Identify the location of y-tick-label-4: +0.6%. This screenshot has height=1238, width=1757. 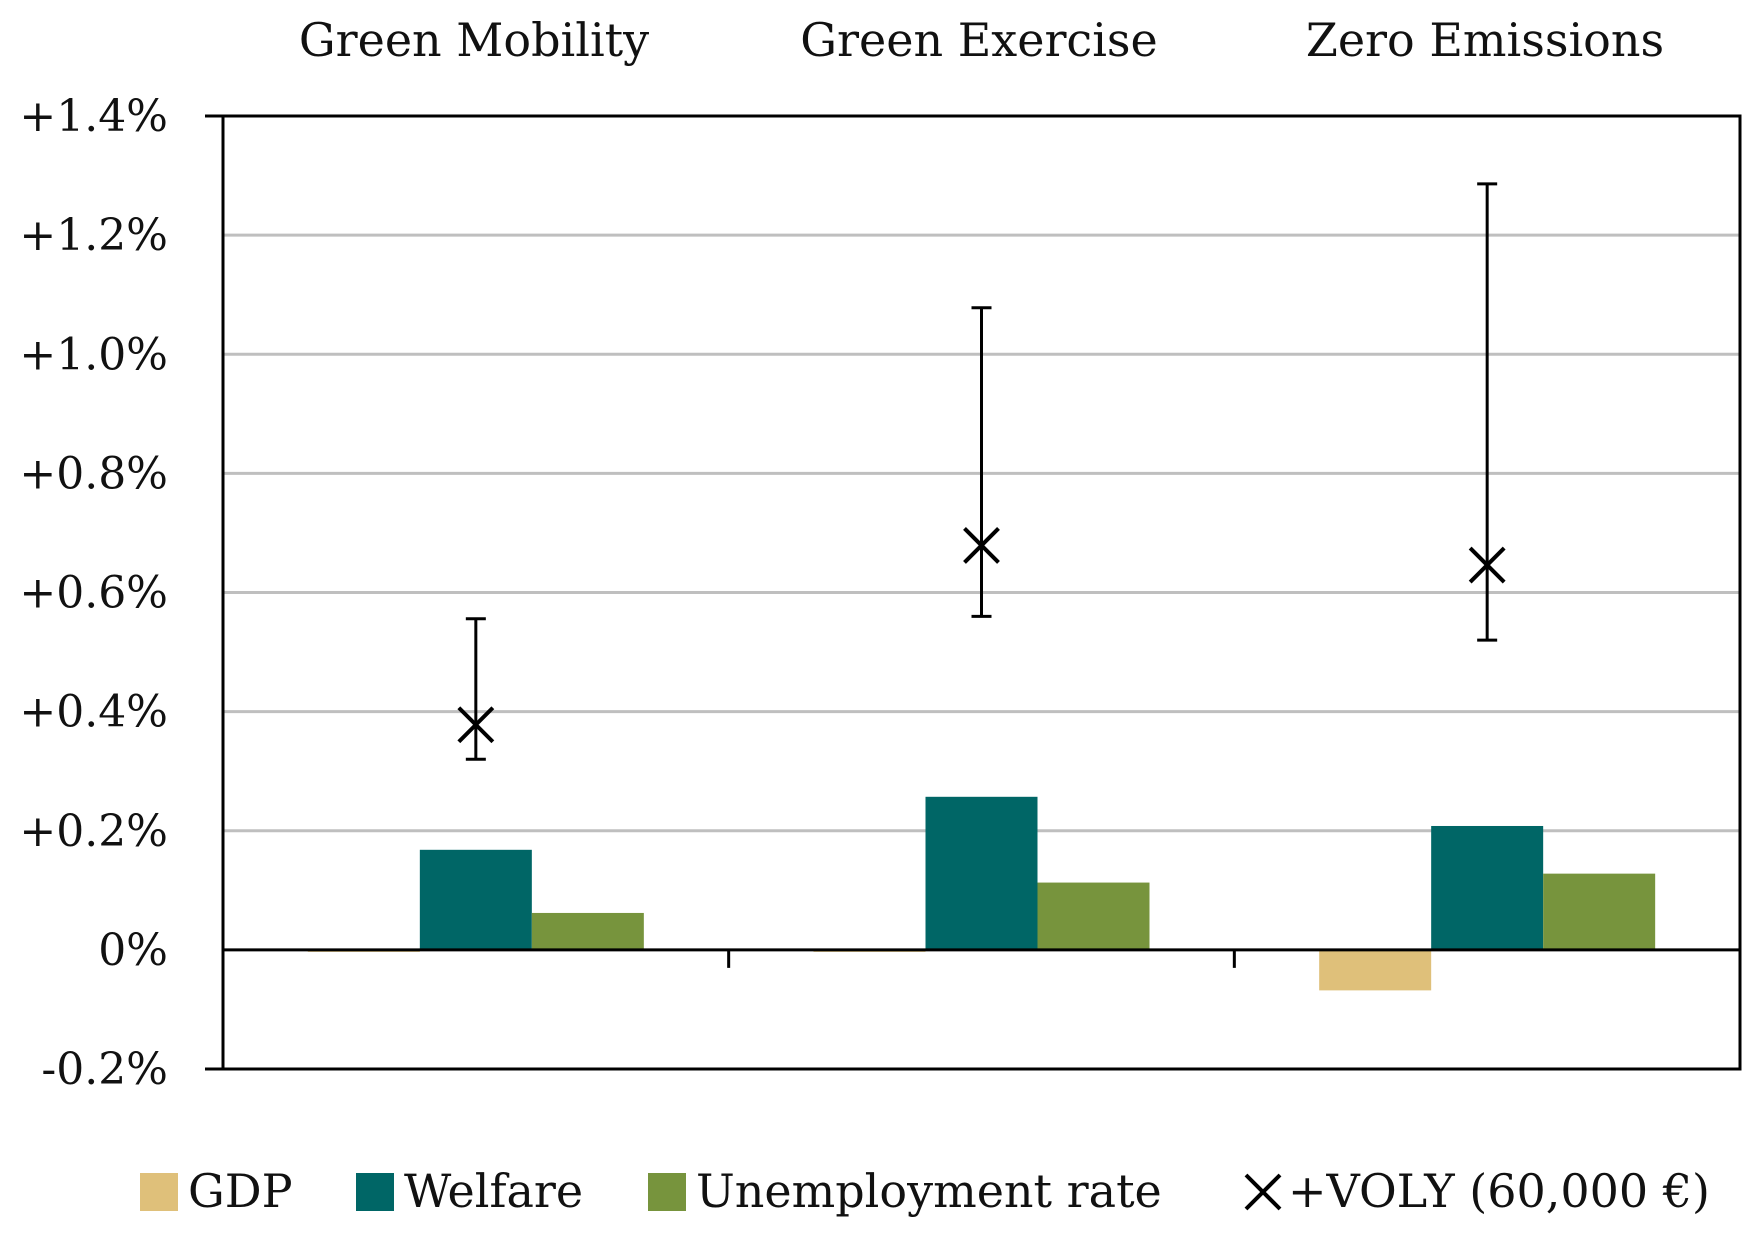
(93, 593).